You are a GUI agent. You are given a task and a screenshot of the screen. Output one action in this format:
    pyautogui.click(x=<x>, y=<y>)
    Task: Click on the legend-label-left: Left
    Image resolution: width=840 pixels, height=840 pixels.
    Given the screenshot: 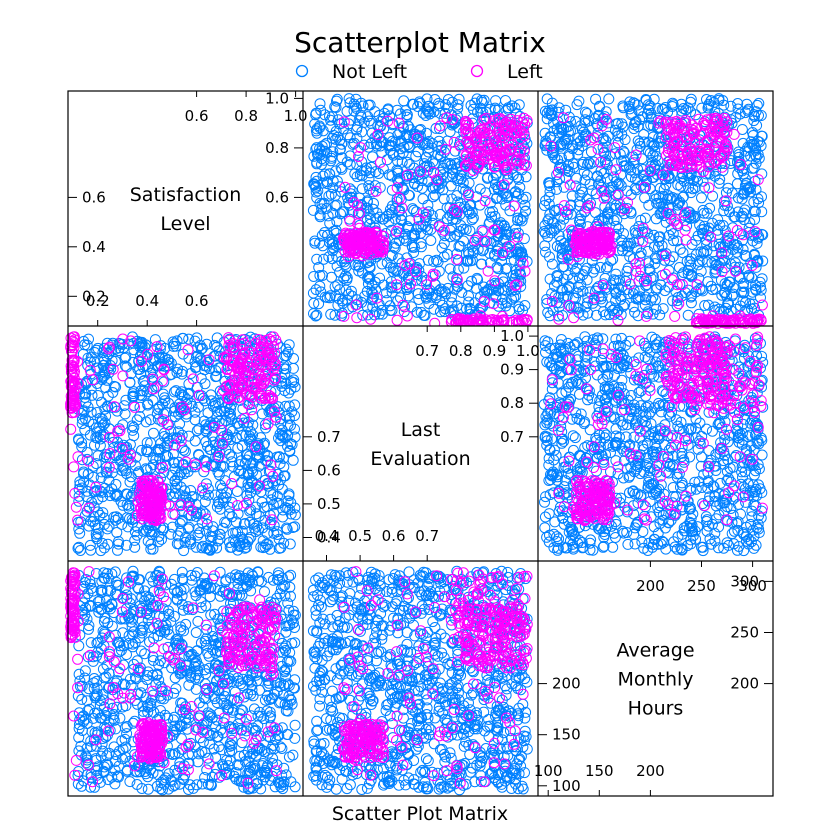 What is the action you would take?
    pyautogui.click(x=525, y=72)
    